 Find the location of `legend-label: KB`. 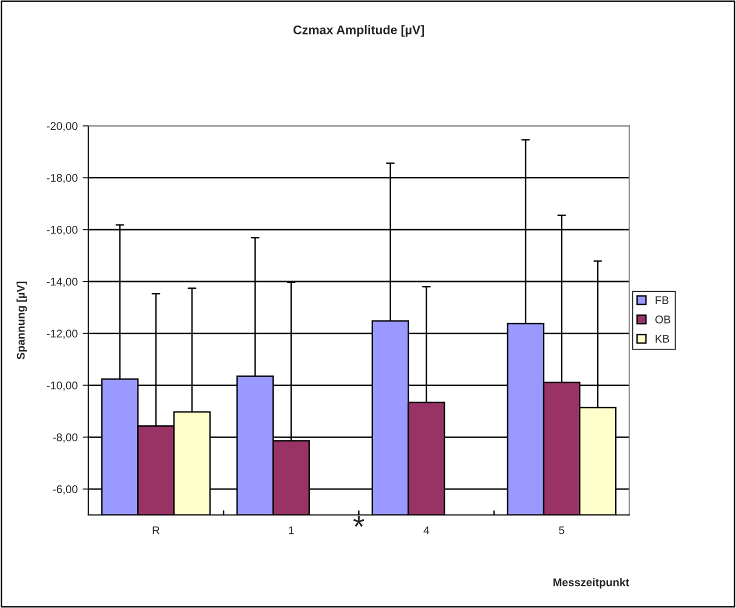

legend-label: KB is located at coordinates (663, 338).